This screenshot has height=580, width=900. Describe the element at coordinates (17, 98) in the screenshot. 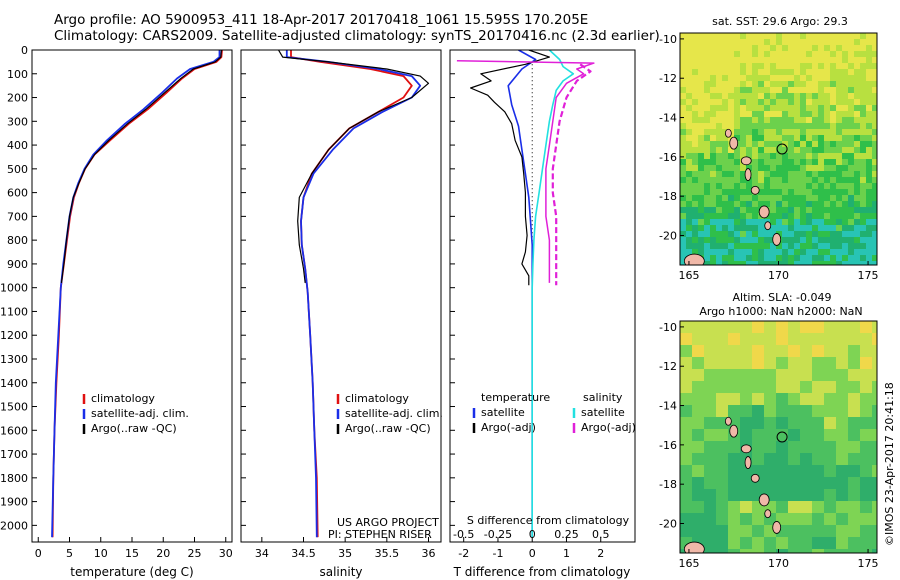

I see `depth-tick-label: 200` at that location.